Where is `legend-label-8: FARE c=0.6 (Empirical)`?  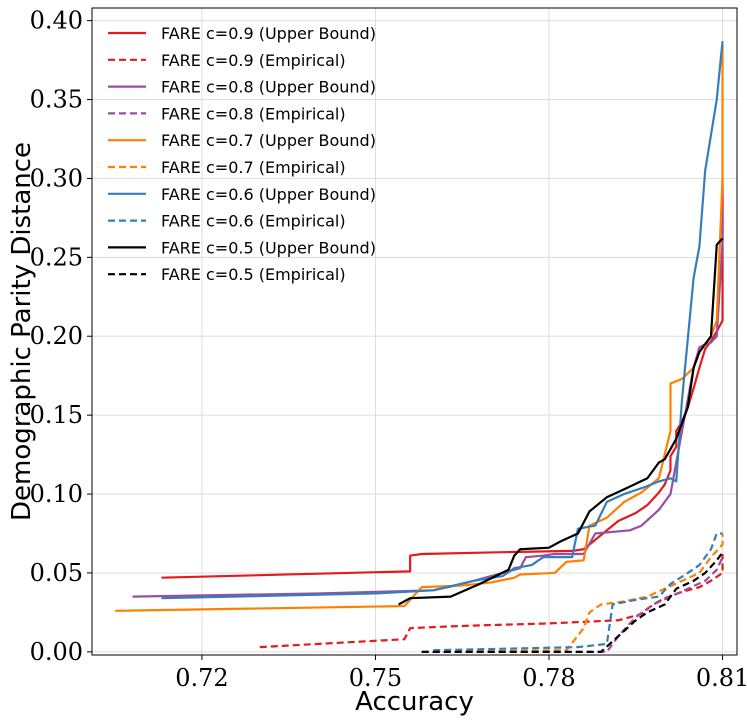
legend-label-8: FARE c=0.6 (Empirical) is located at coordinates (253, 221).